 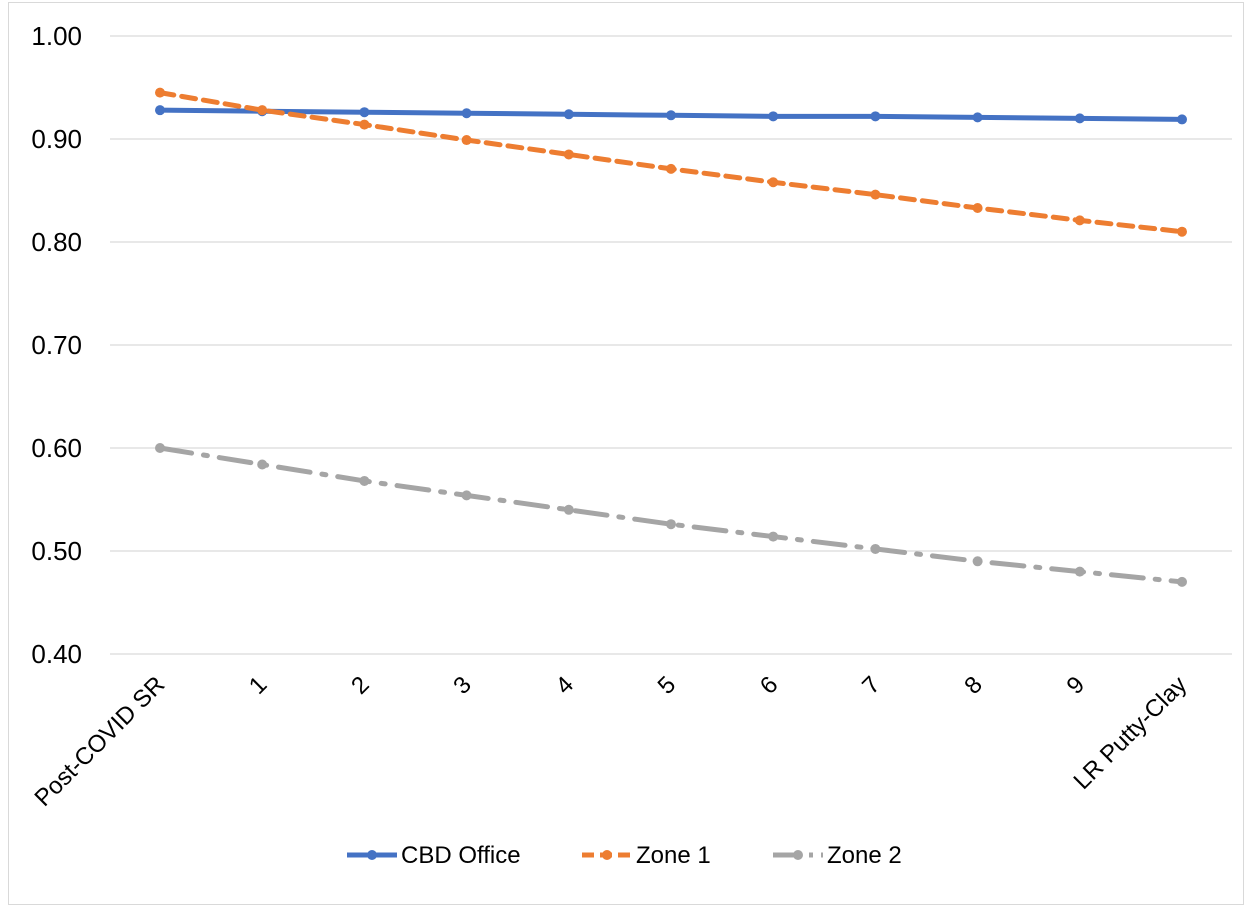 I want to click on y-tick-label: 0.50, so click(x=56, y=551).